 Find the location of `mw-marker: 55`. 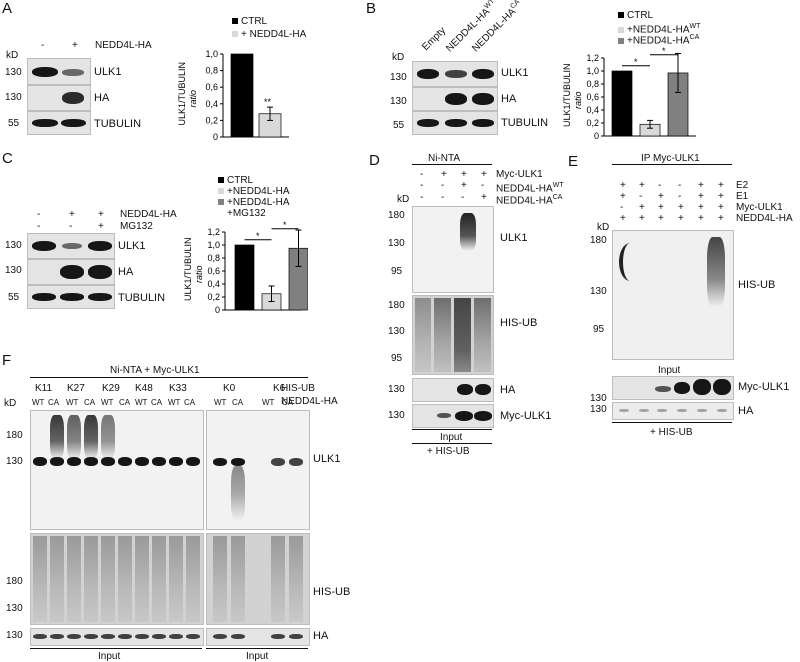

mw-marker: 55 is located at coordinates (14, 297).